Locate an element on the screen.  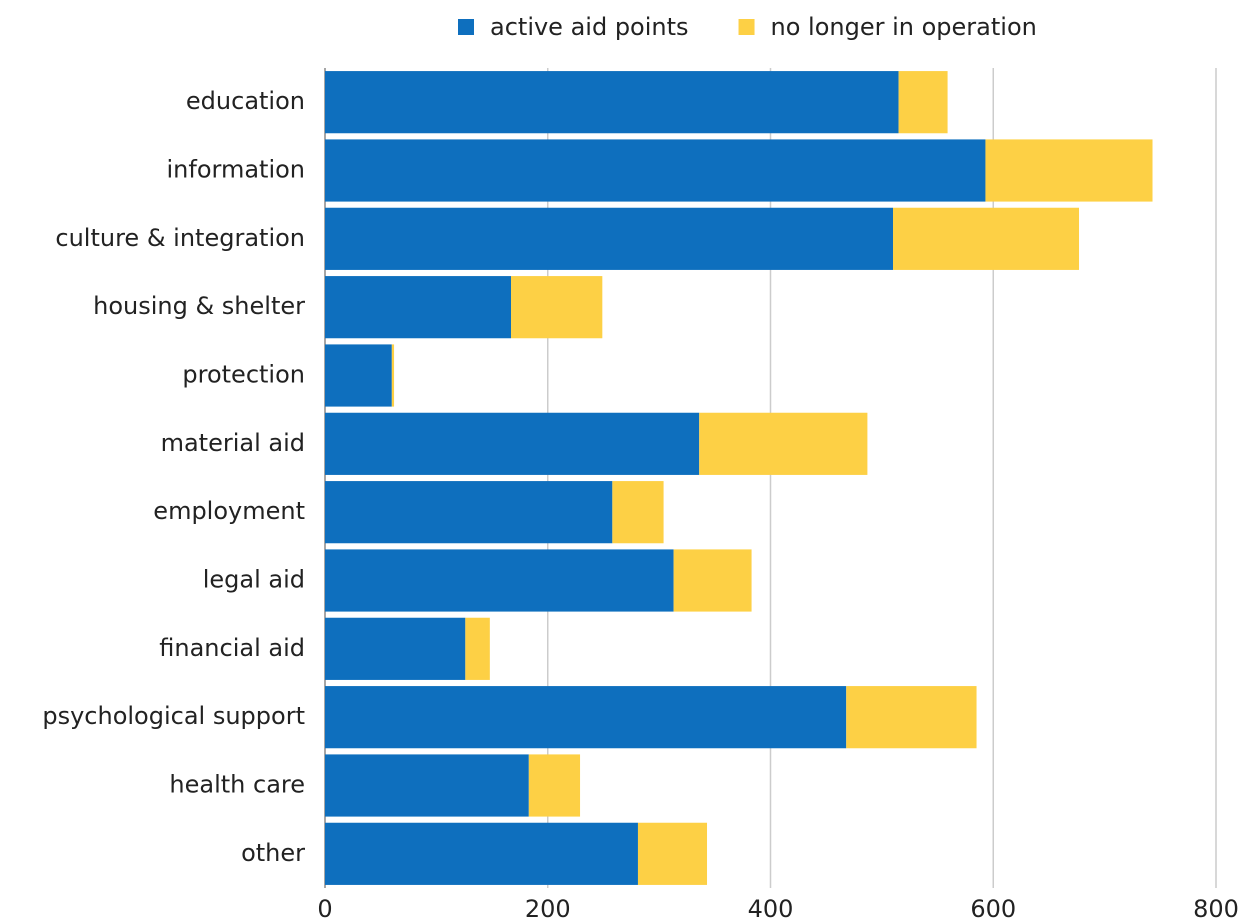
y-tick-label: protection is located at coordinates (243, 375).